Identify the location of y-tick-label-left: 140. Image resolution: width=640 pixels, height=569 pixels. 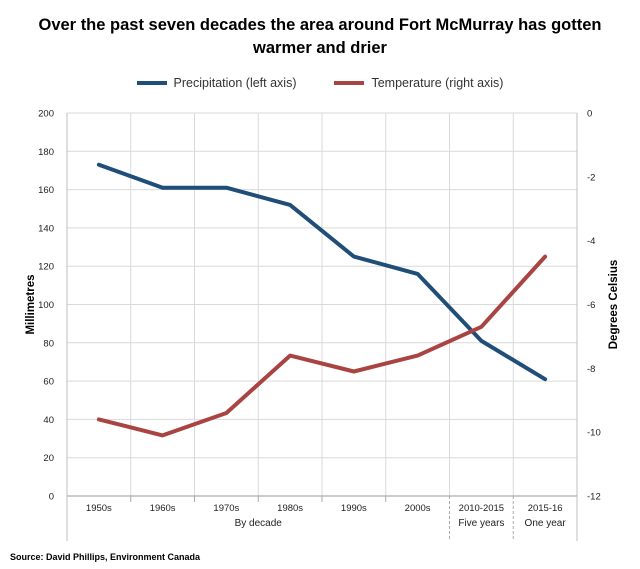
(46, 228).